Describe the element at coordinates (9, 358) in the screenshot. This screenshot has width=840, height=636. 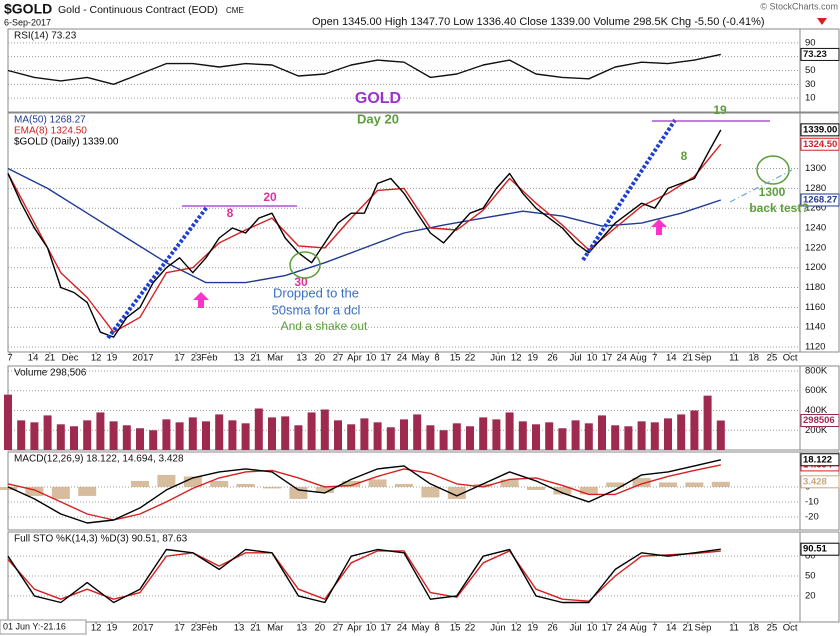
I see `x-tick-label: 7` at that location.